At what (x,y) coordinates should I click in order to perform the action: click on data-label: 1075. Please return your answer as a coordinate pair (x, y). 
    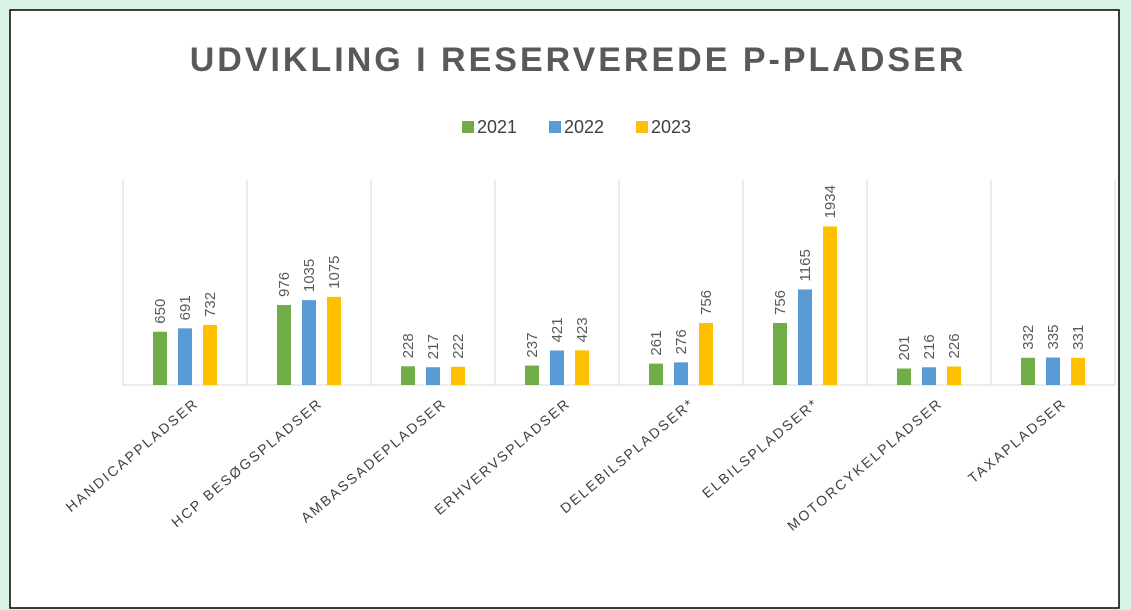
    Looking at the image, I should click on (334, 271).